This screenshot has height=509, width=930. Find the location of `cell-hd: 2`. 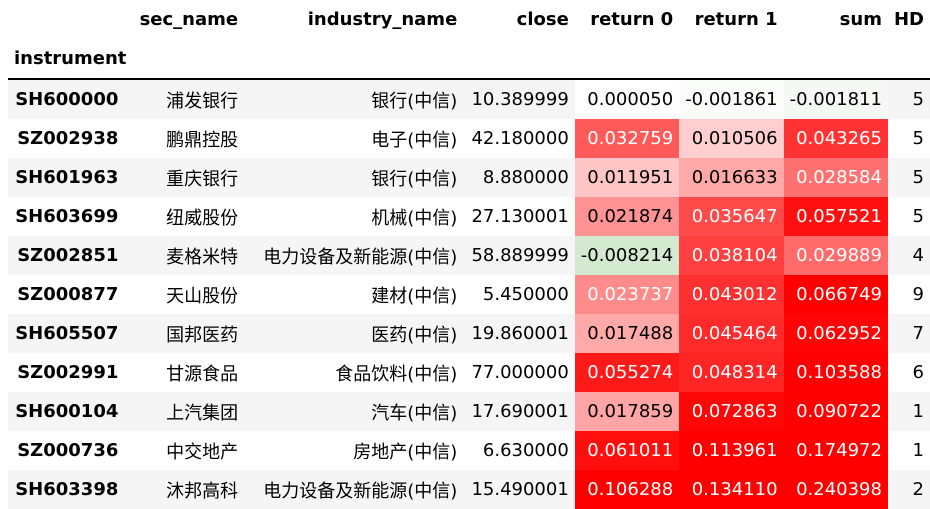

cell-hd: 2 is located at coordinates (918, 489).